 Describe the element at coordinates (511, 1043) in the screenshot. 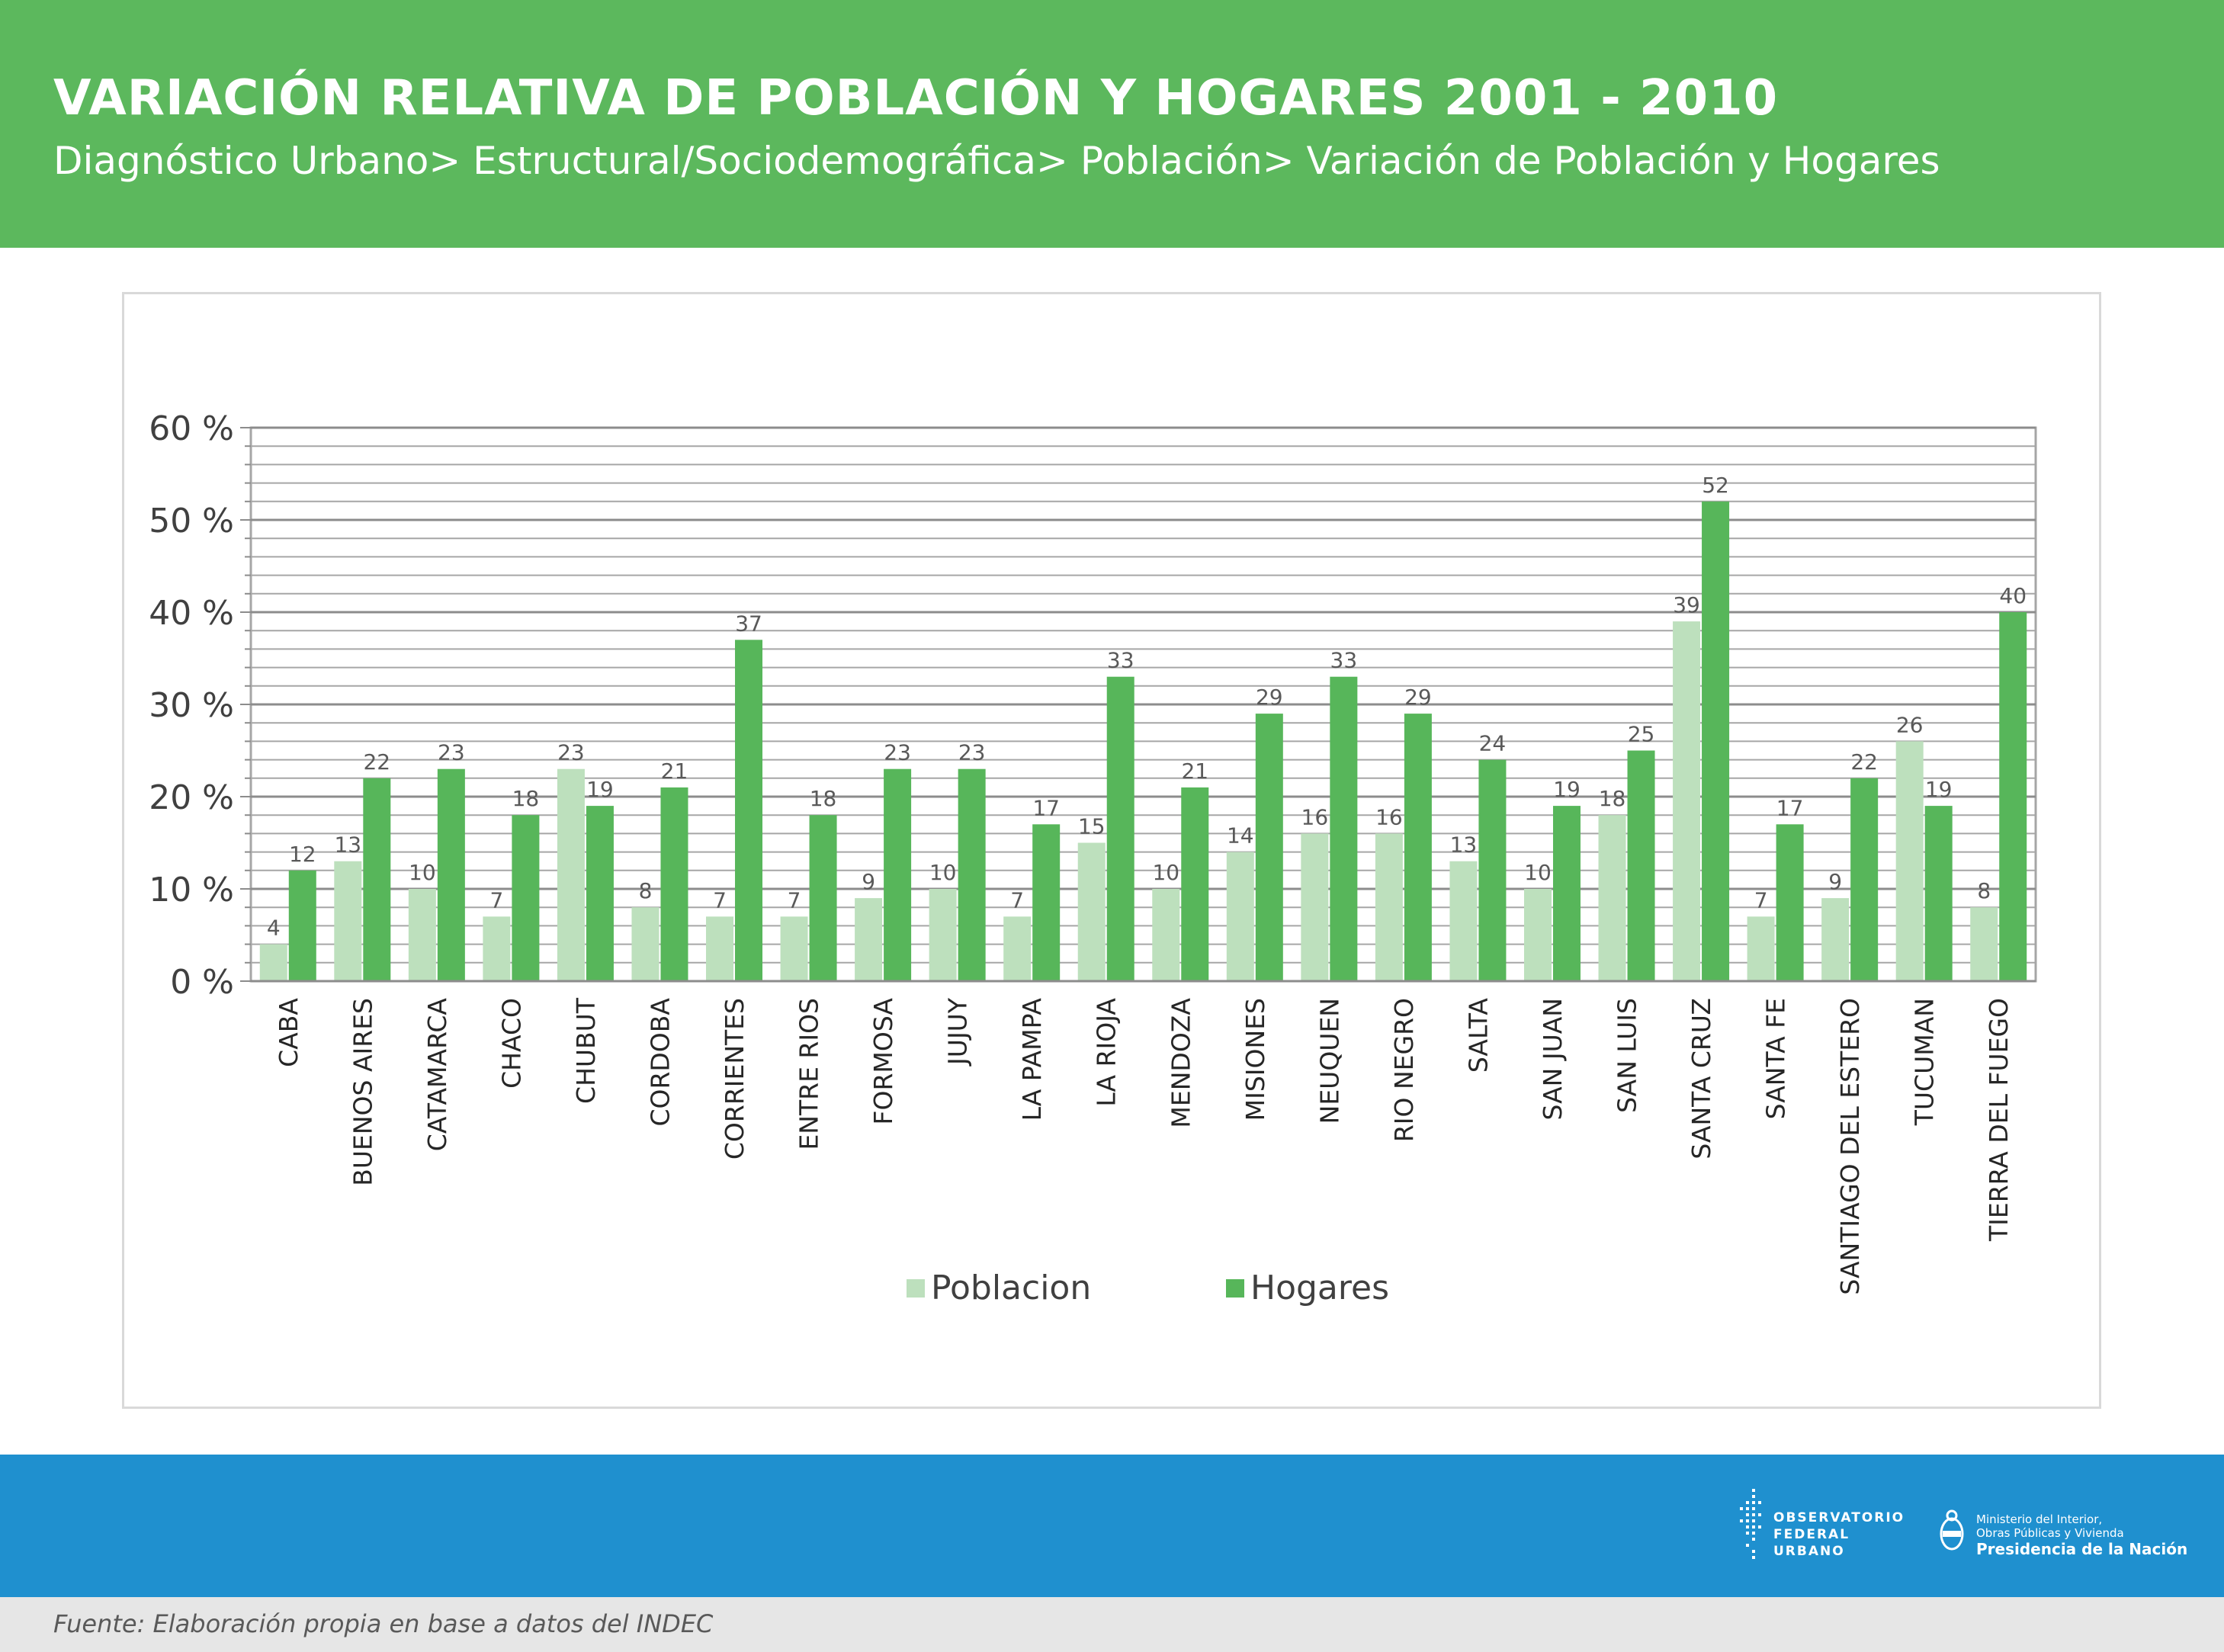

I see `x-tick-label: CHACO` at that location.